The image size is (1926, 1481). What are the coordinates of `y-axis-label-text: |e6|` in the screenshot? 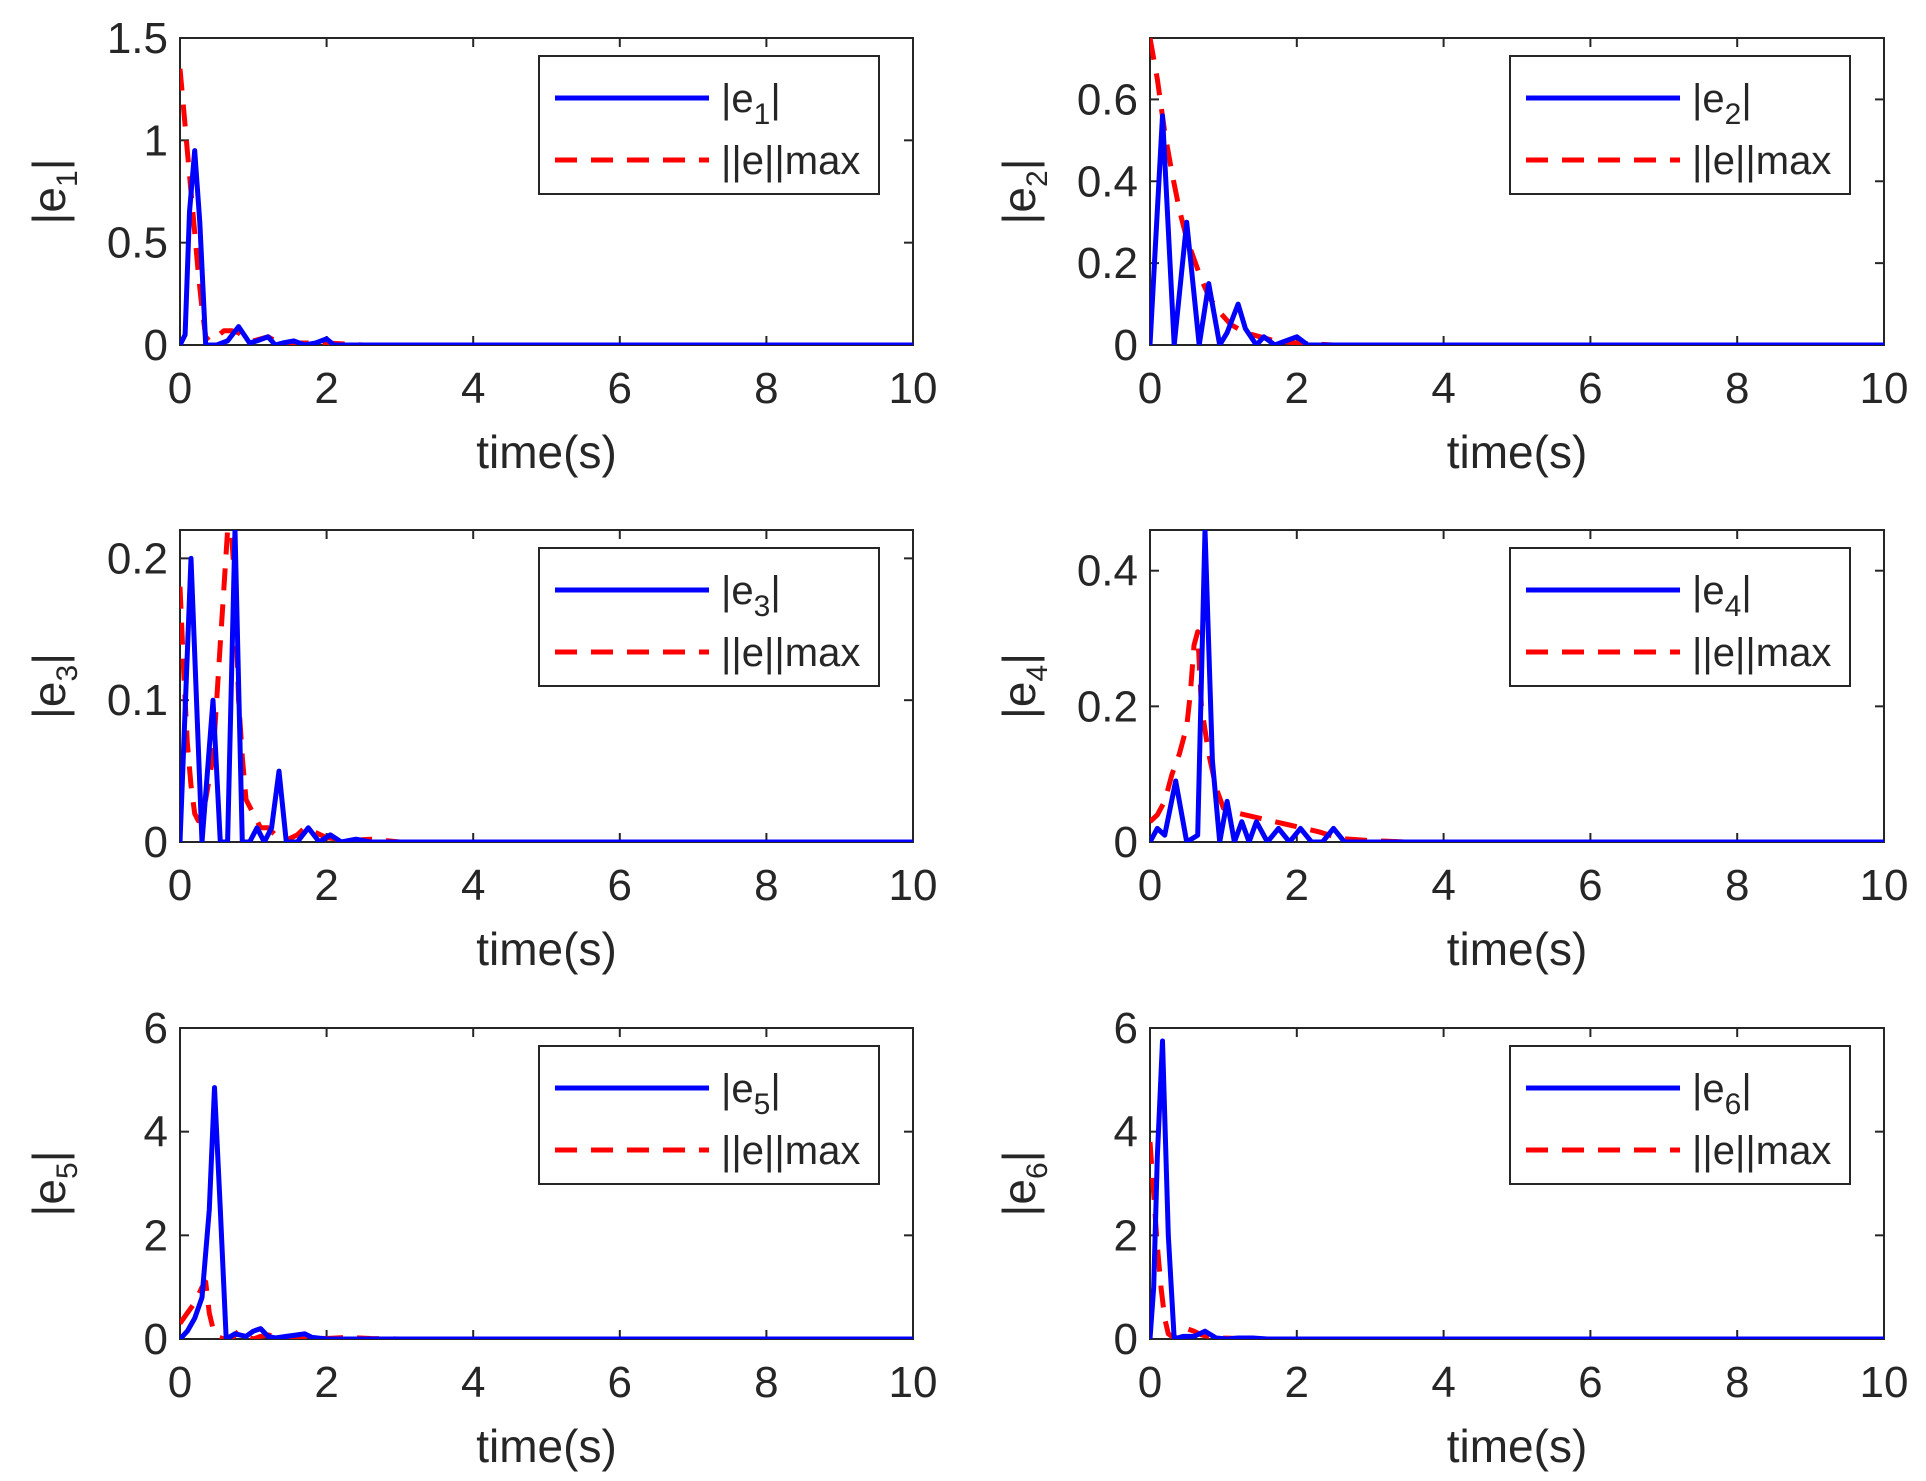 It's located at (1023, 1183).